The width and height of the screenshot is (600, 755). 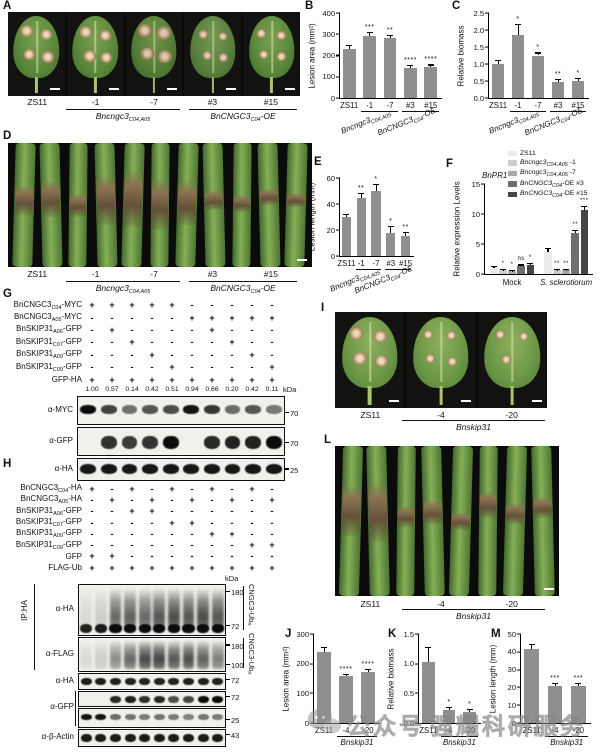 What do you see at coordinates (75, 708) in the screenshot?
I see `gfp-bracket-line` at bounding box center [75, 708].